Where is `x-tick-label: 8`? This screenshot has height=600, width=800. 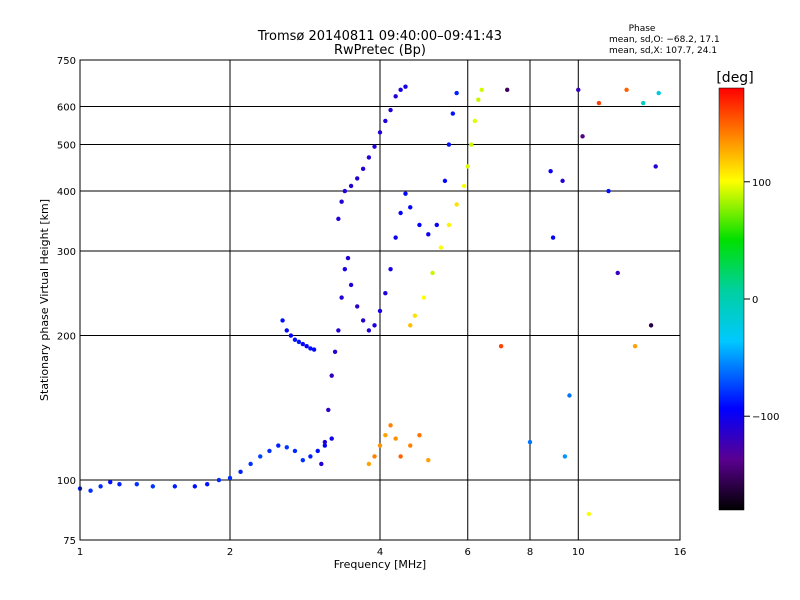
x-tick-label: 8 is located at coordinates (530, 552).